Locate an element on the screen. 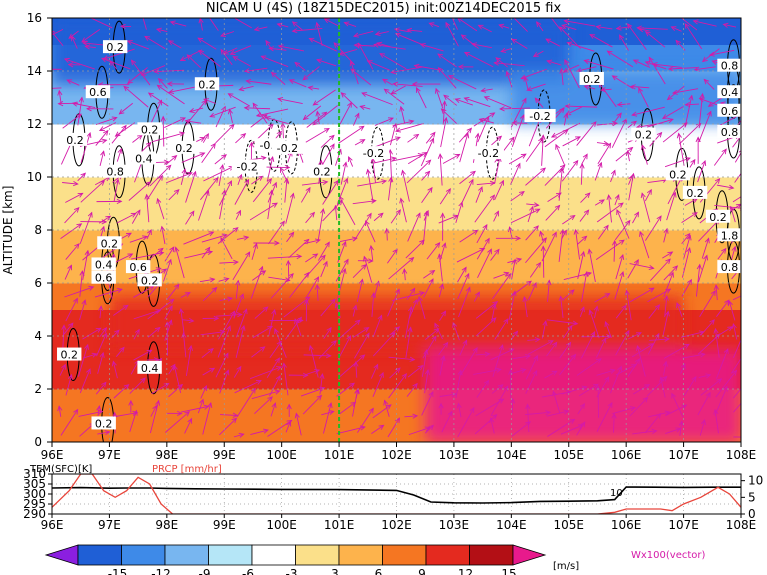  contour-label: 0.2 is located at coordinates (150, 280).